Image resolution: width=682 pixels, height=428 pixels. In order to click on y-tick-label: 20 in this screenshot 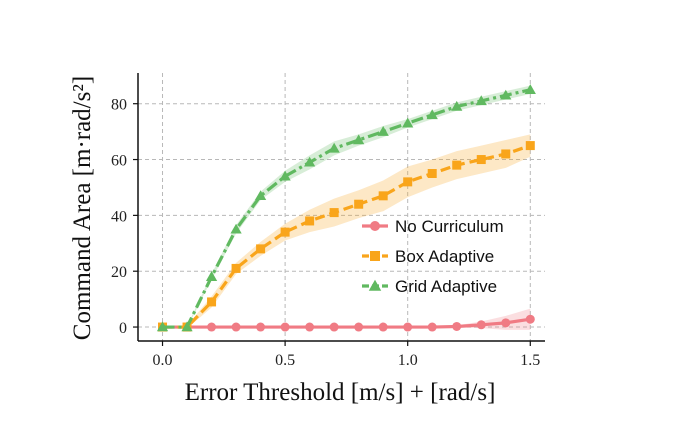, I will do `click(119, 272)`.